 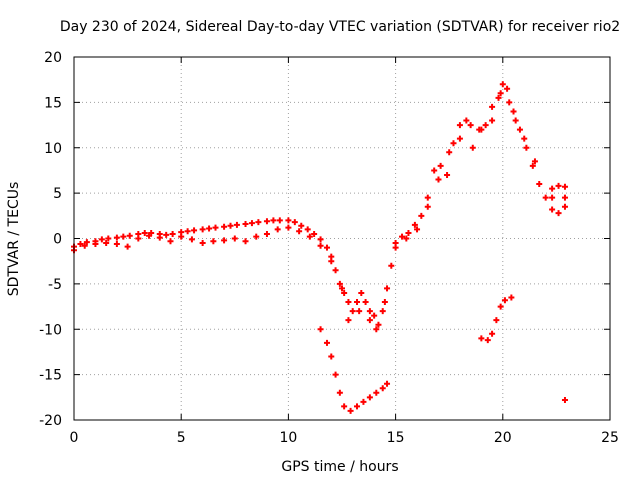 I want to click on y-tick-label: 20, so click(x=53, y=58).